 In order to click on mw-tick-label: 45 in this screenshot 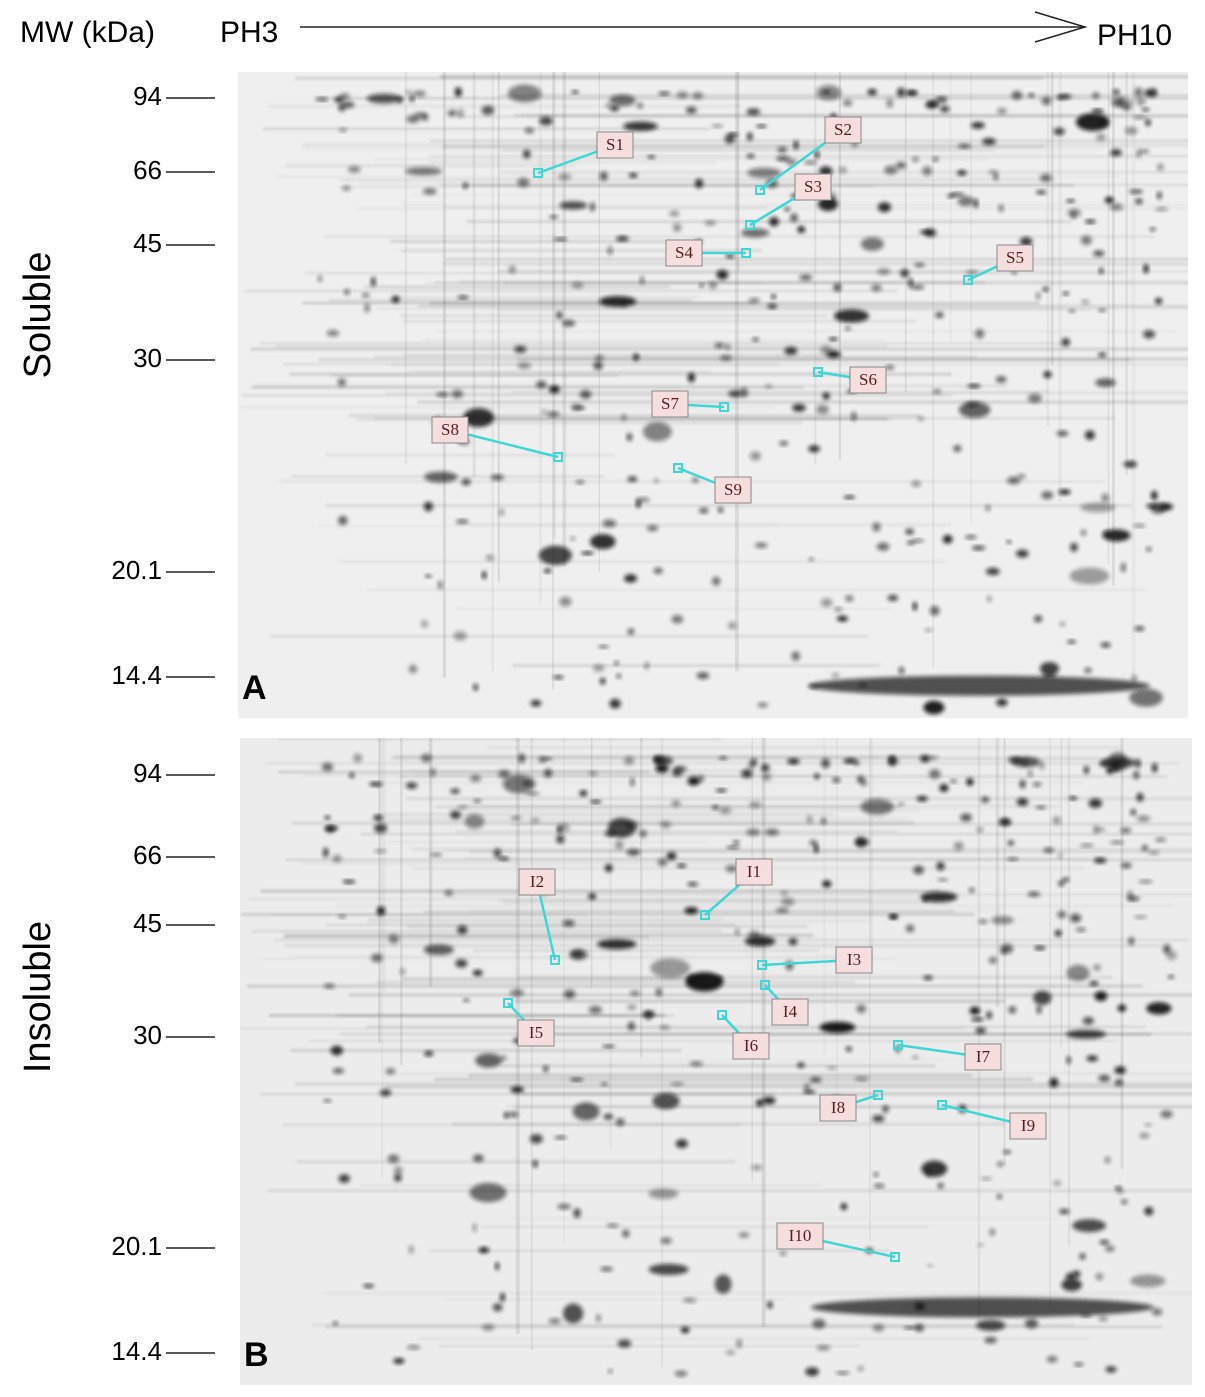, I will do `click(147, 923)`.